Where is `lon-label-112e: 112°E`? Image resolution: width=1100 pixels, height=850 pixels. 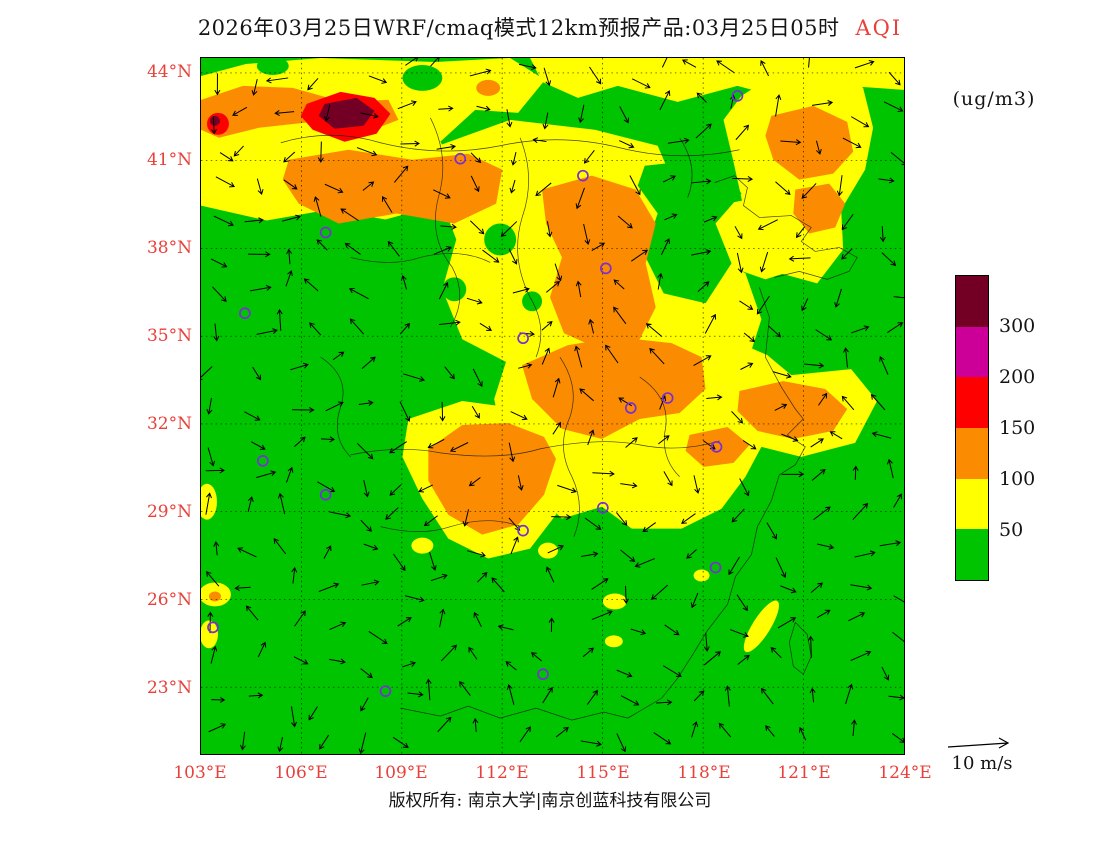 lon-label-112e: 112°E is located at coordinates (502, 773).